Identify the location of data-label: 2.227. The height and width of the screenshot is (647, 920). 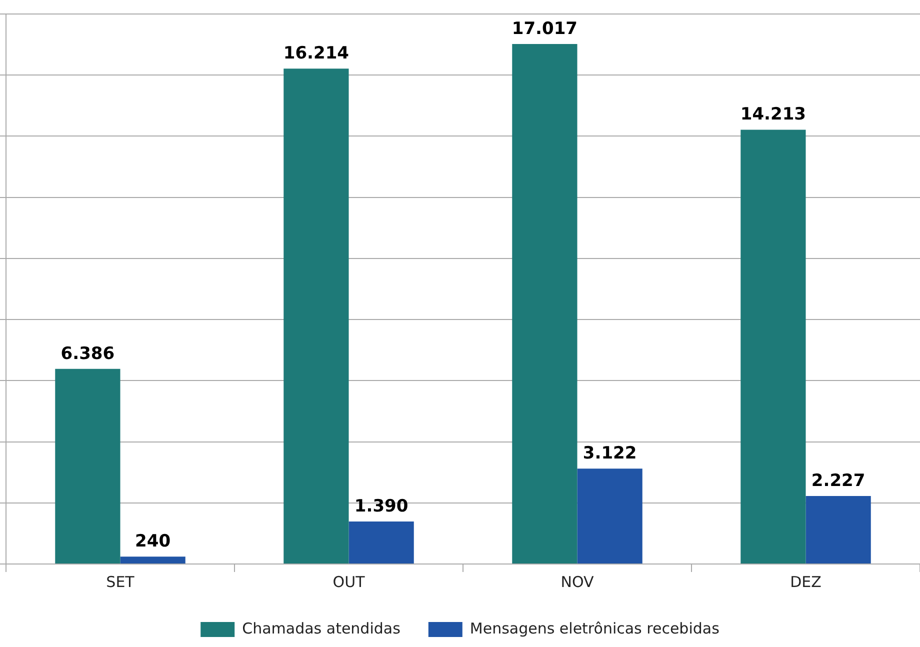
(838, 480).